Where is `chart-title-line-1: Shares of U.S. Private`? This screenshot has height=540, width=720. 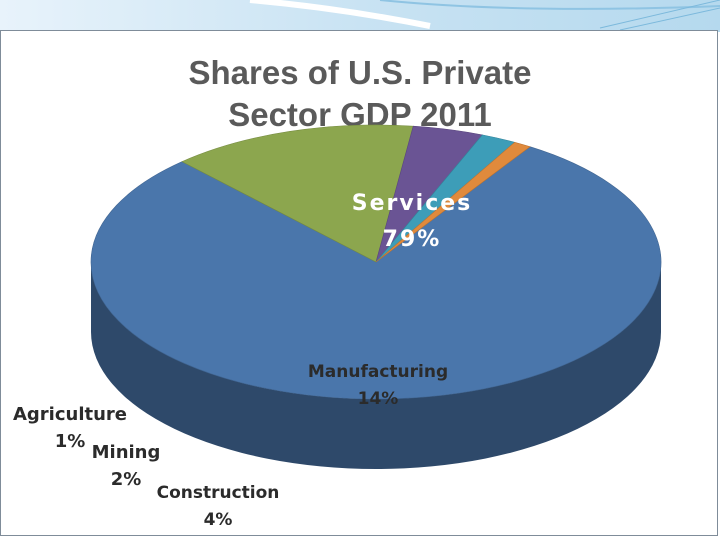 chart-title-line-1: Shares of U.S. Private is located at coordinates (360, 72).